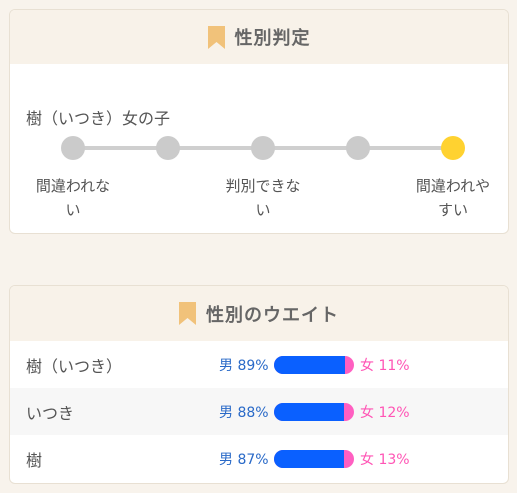  I want to click on weight-row: 樹 男 87% 女 13%, so click(259, 458).